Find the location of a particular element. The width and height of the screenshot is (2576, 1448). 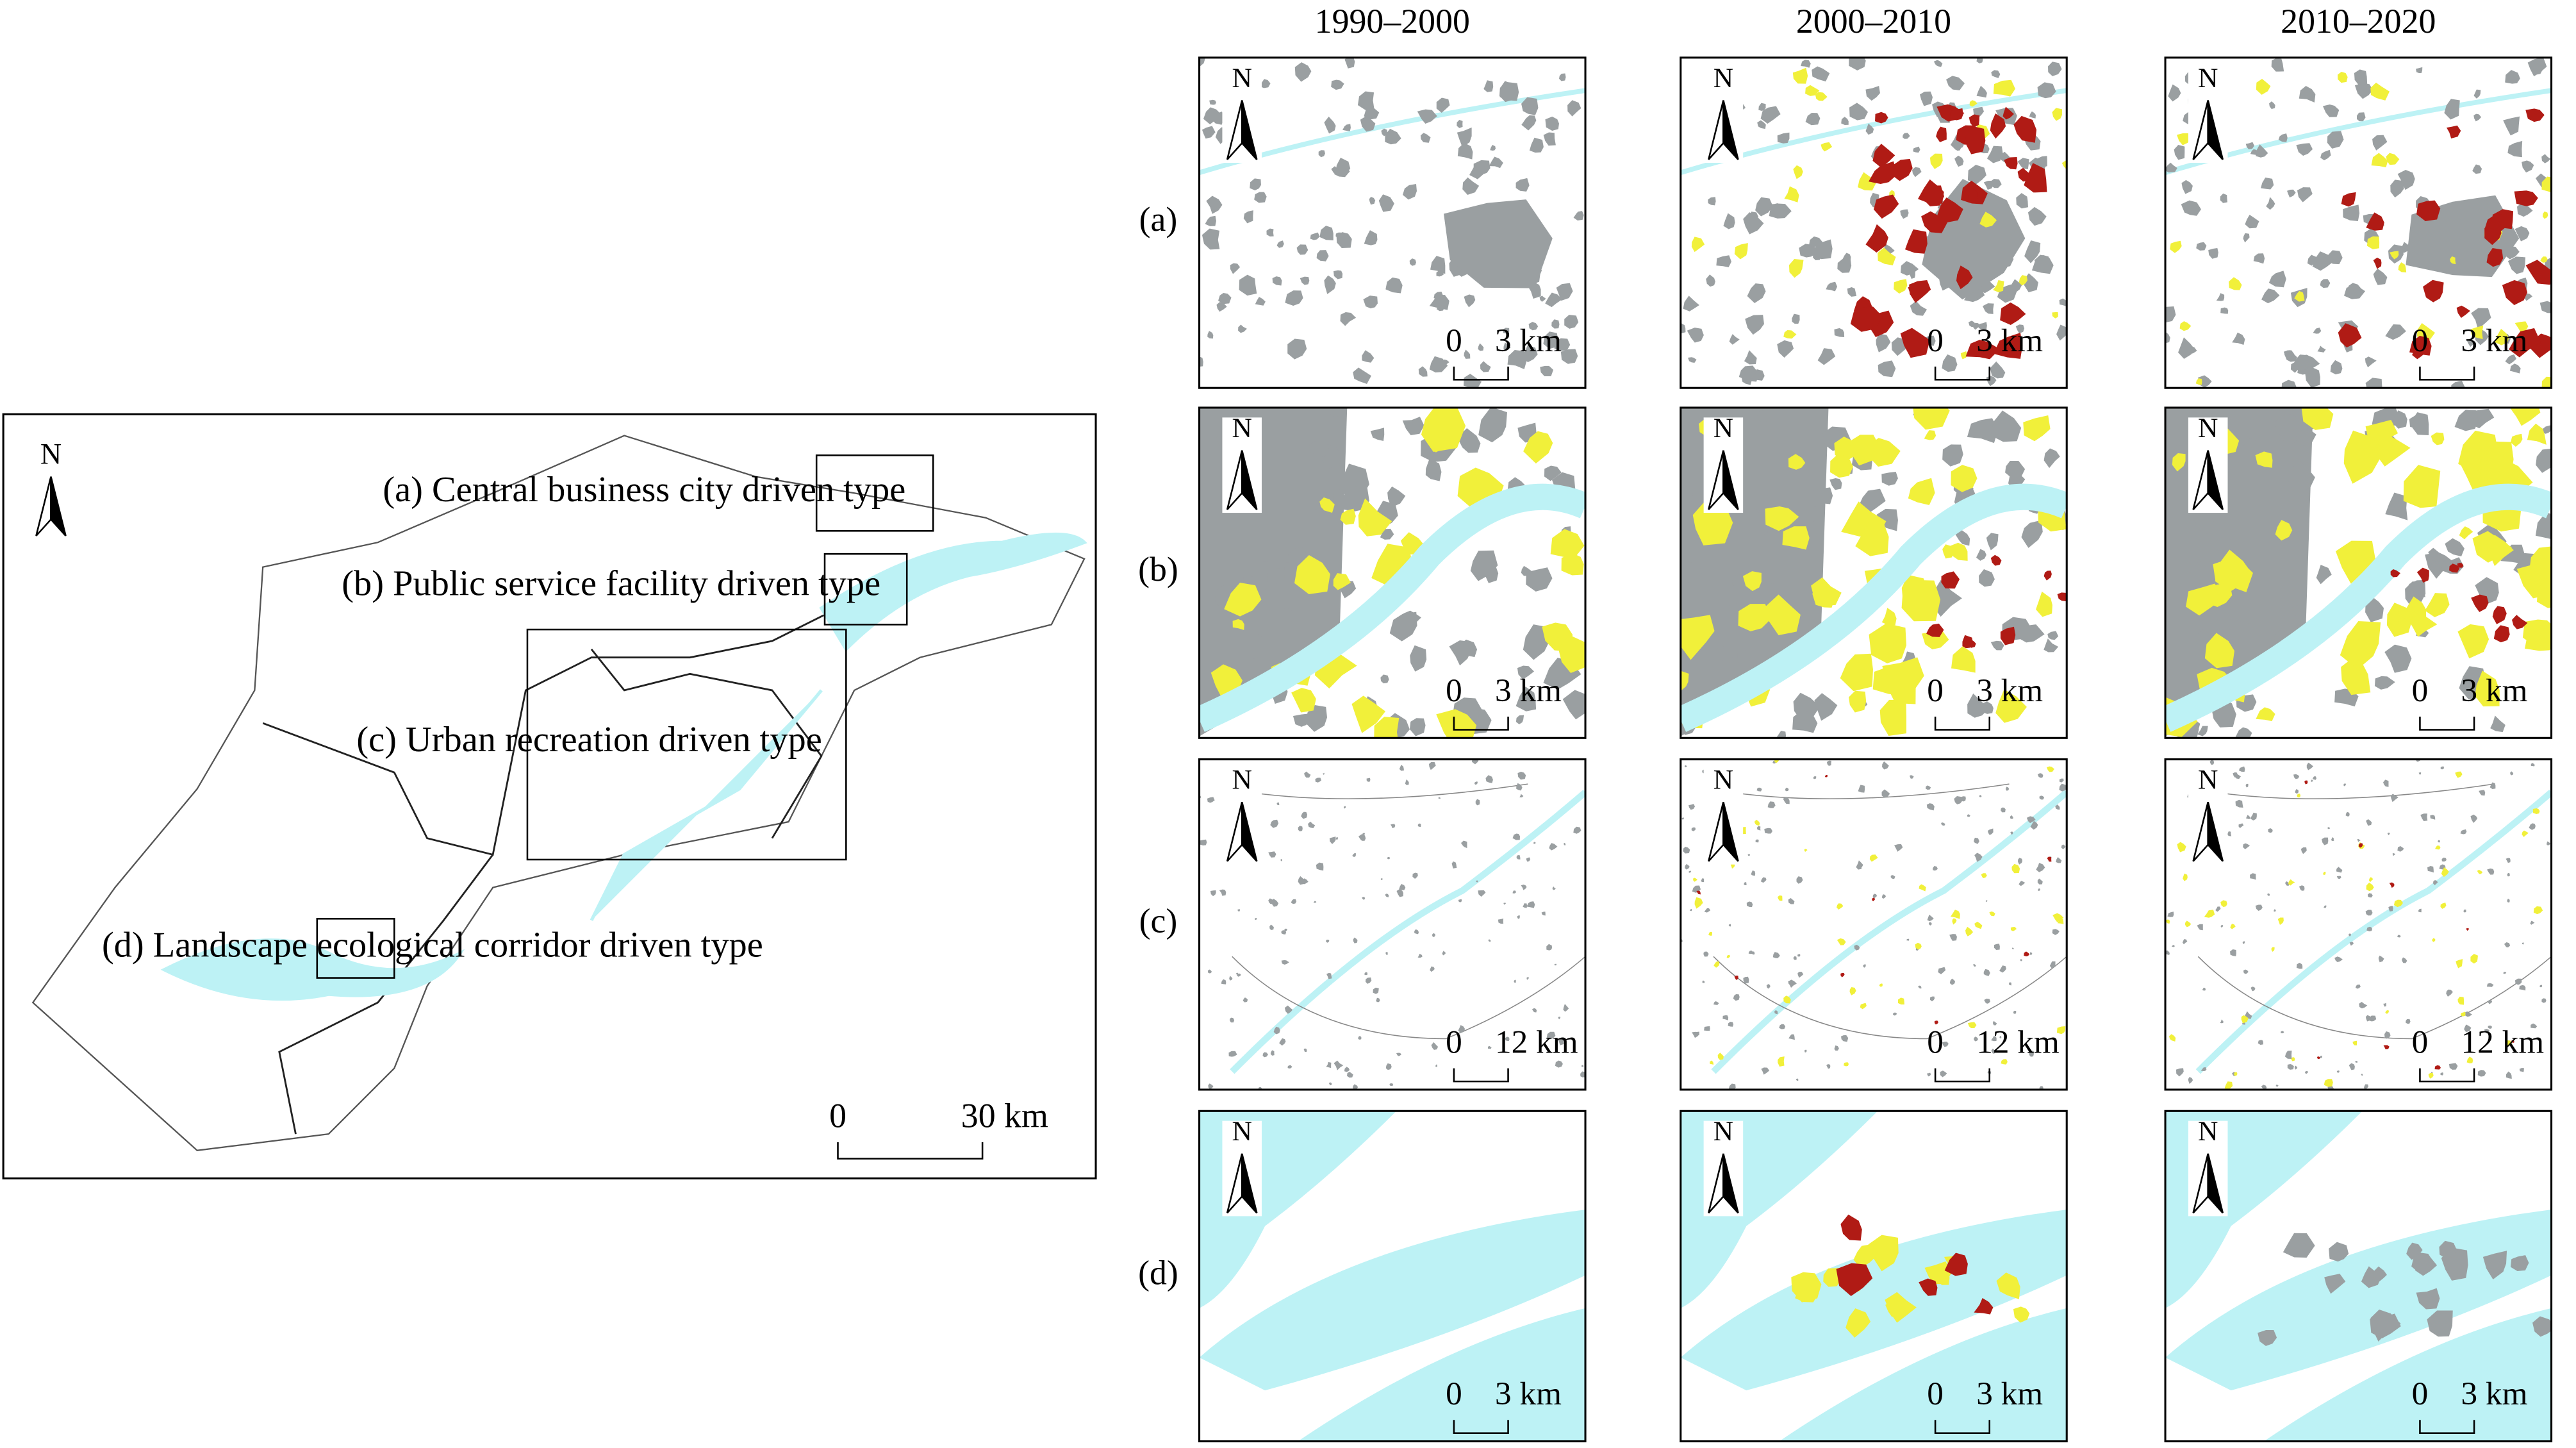

map-panel is located at coordinates (1392, 924).